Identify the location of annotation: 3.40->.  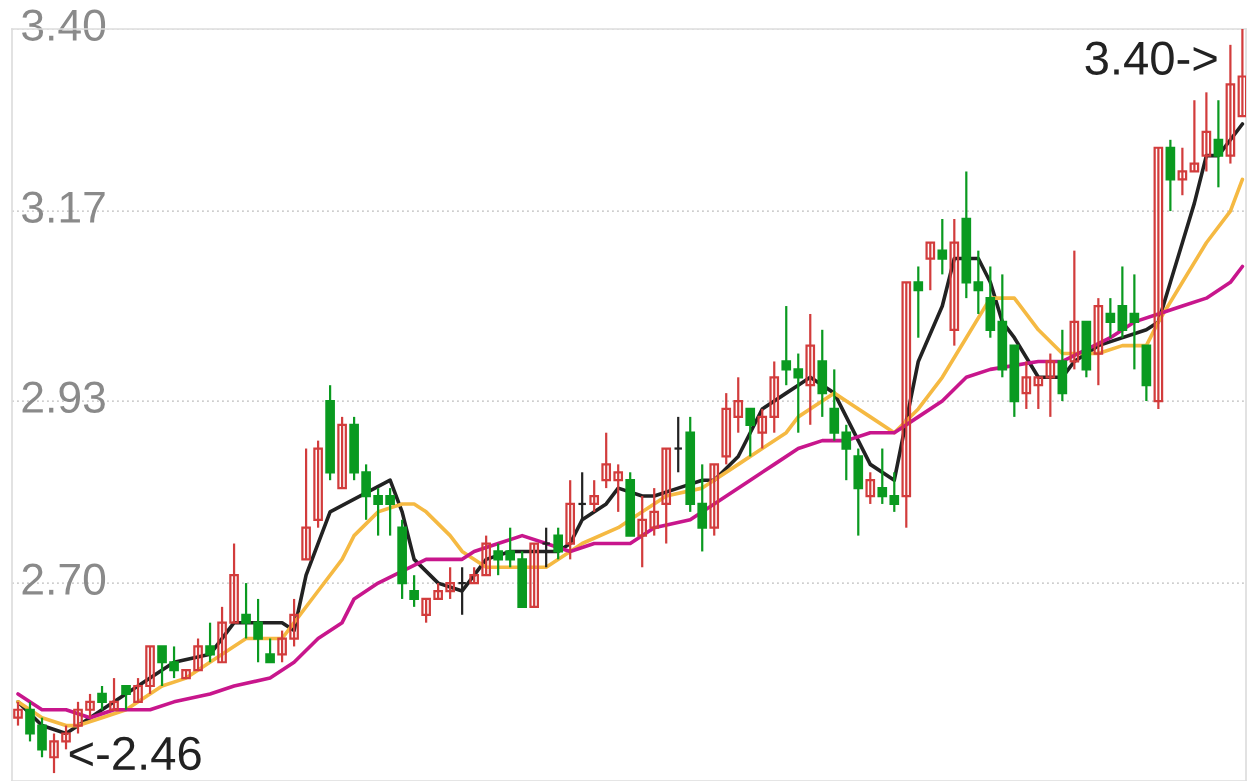
(1151, 58).